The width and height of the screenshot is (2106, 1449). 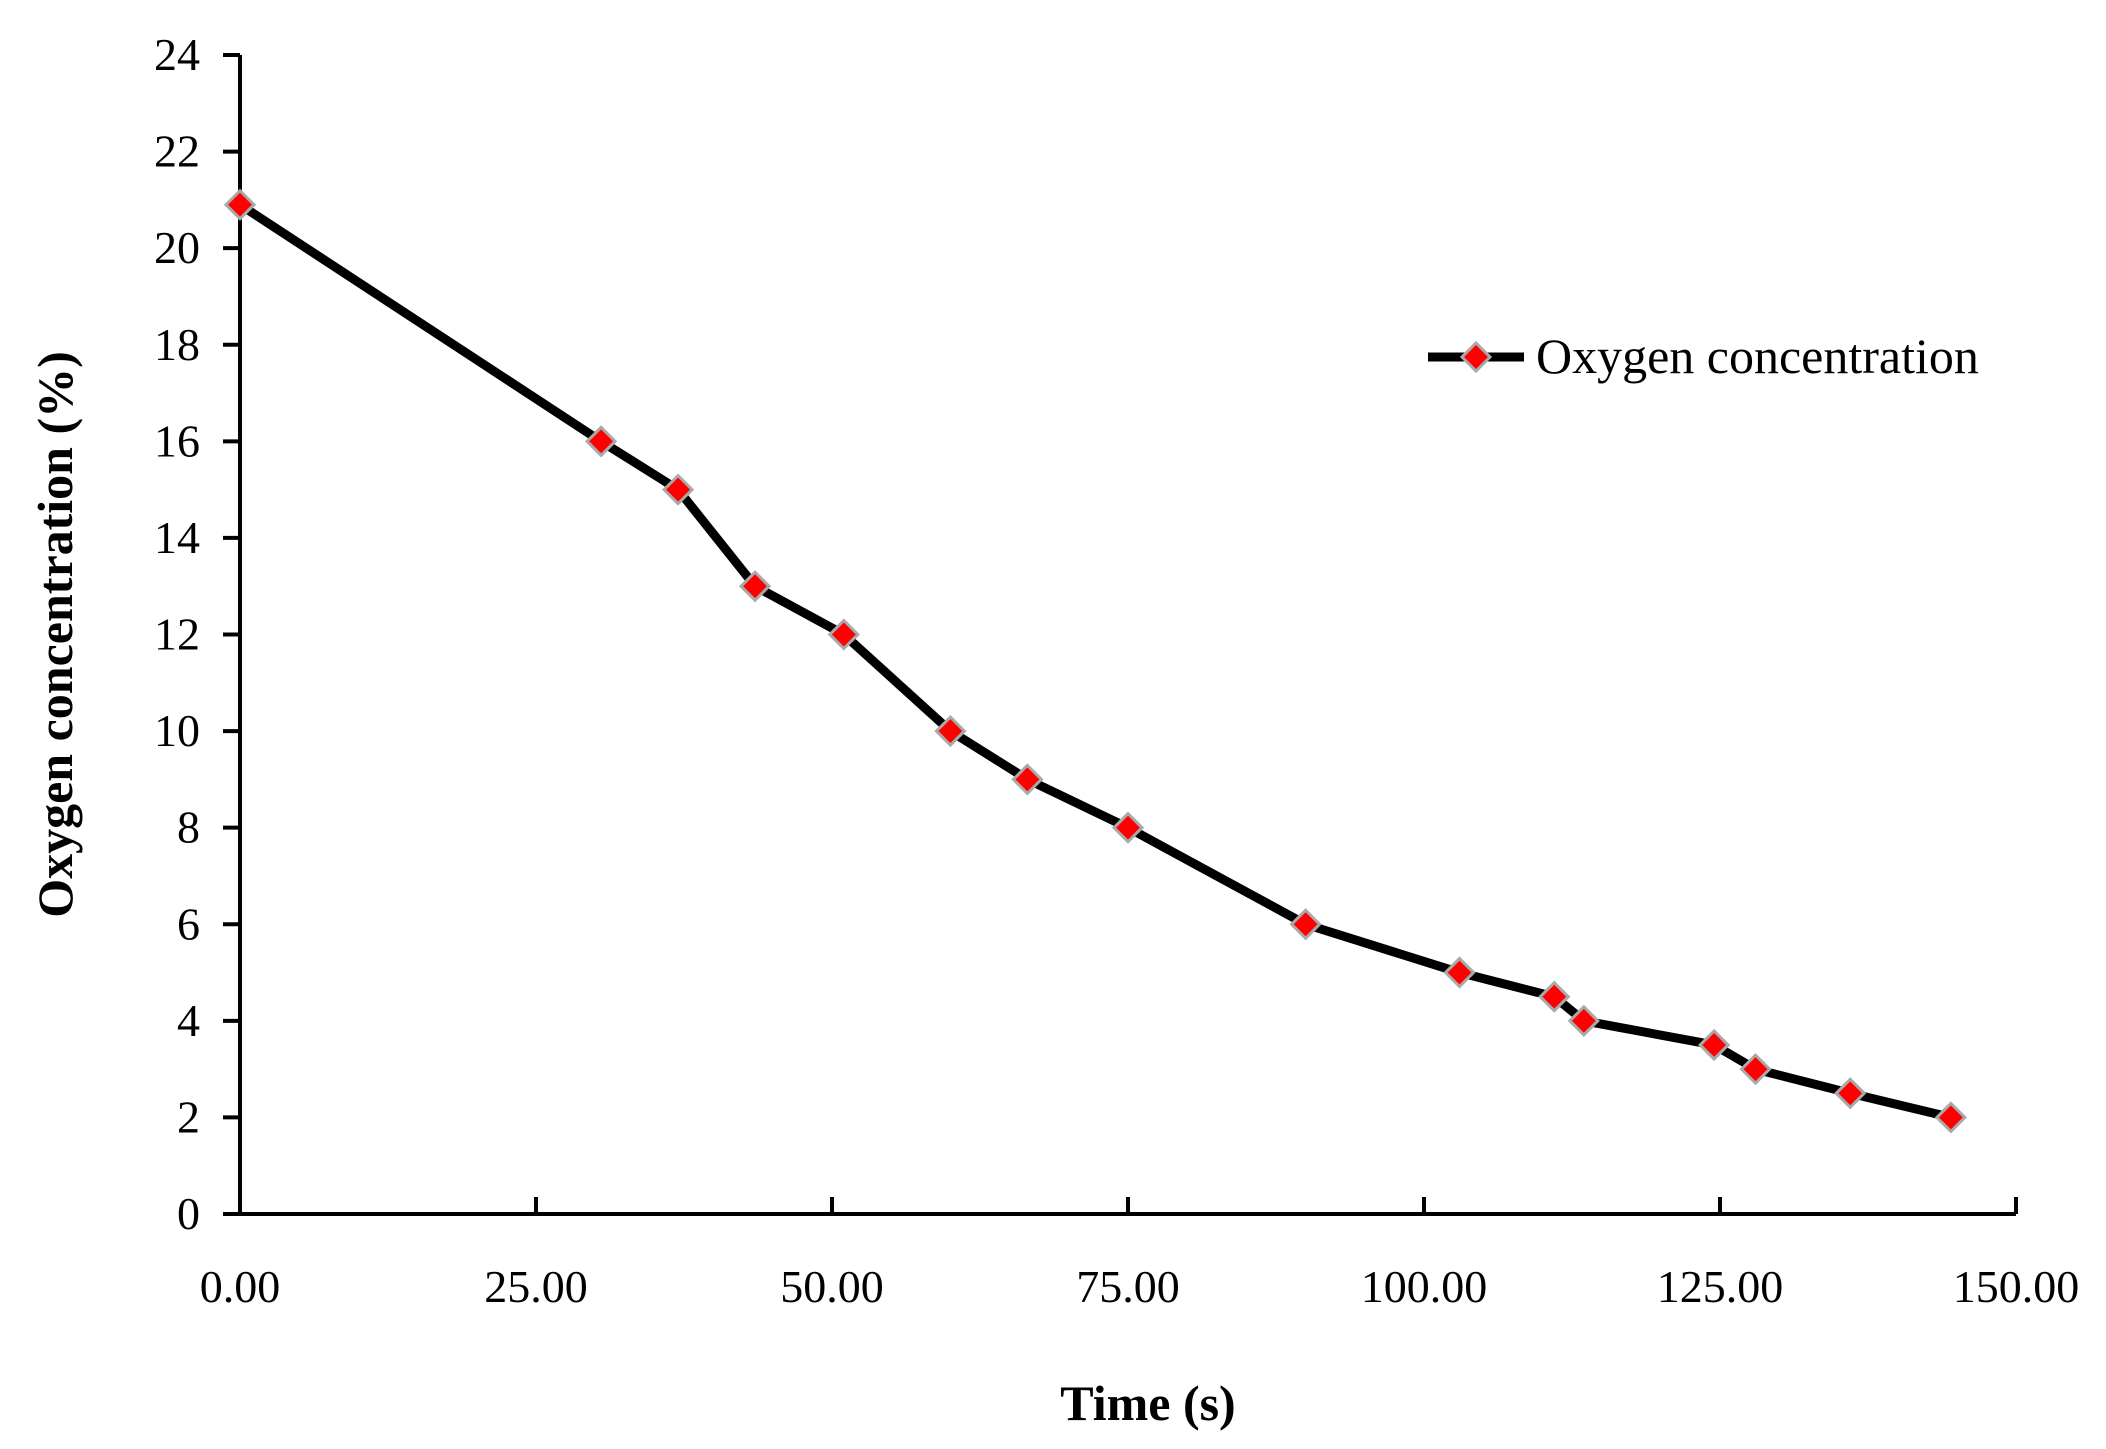 What do you see at coordinates (188, 1020) in the screenshot?
I see `y-tick-label: 4` at bounding box center [188, 1020].